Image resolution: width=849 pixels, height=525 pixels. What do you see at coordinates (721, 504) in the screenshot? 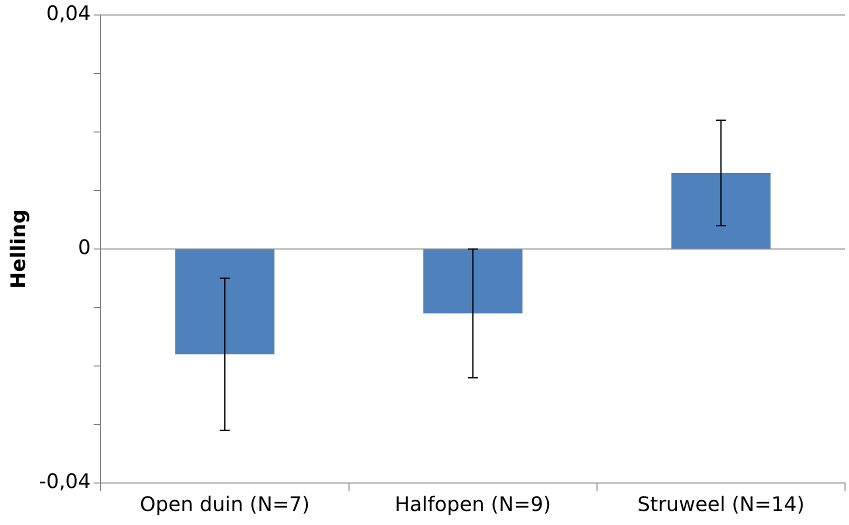
I see `x-tick-label: Struweel (N=14)` at bounding box center [721, 504].